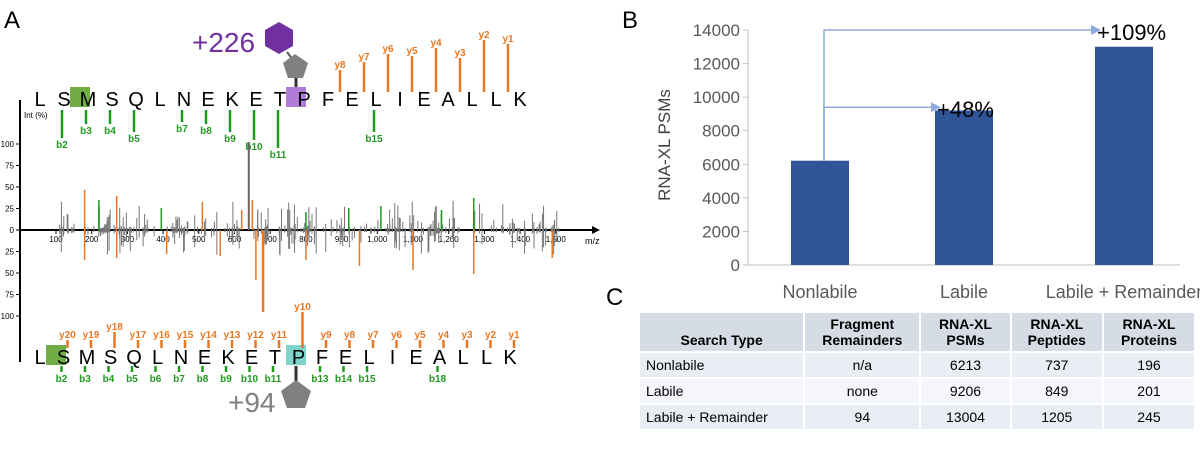  Describe the element at coordinates (350, 335) in the screenshot. I see `y-ion-label: y8` at that location.